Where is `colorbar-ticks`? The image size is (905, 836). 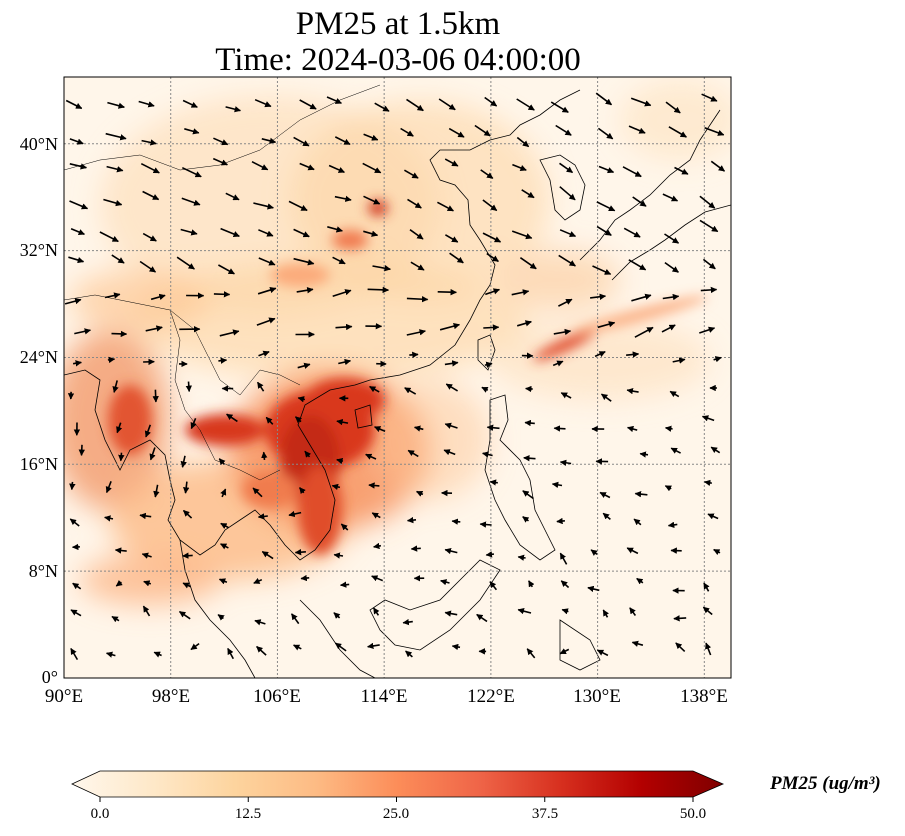
colorbar-ticks is located at coordinates (396, 799).